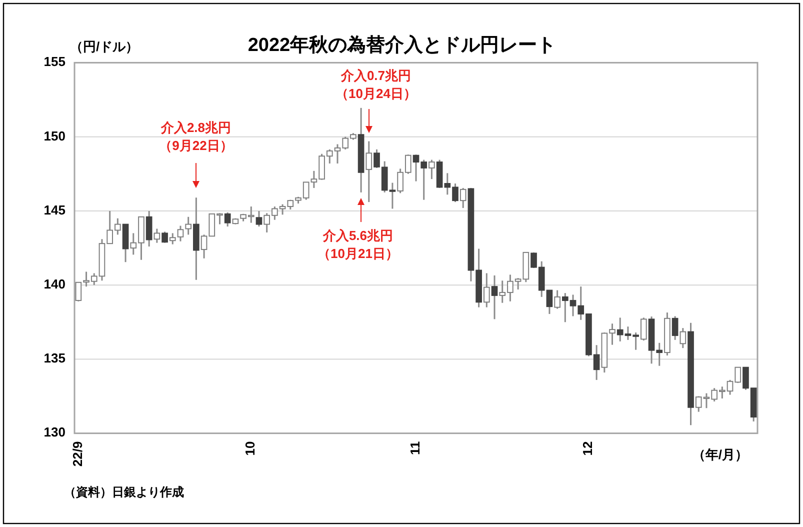  I want to click on y-tick-label: 150, so click(55, 136).